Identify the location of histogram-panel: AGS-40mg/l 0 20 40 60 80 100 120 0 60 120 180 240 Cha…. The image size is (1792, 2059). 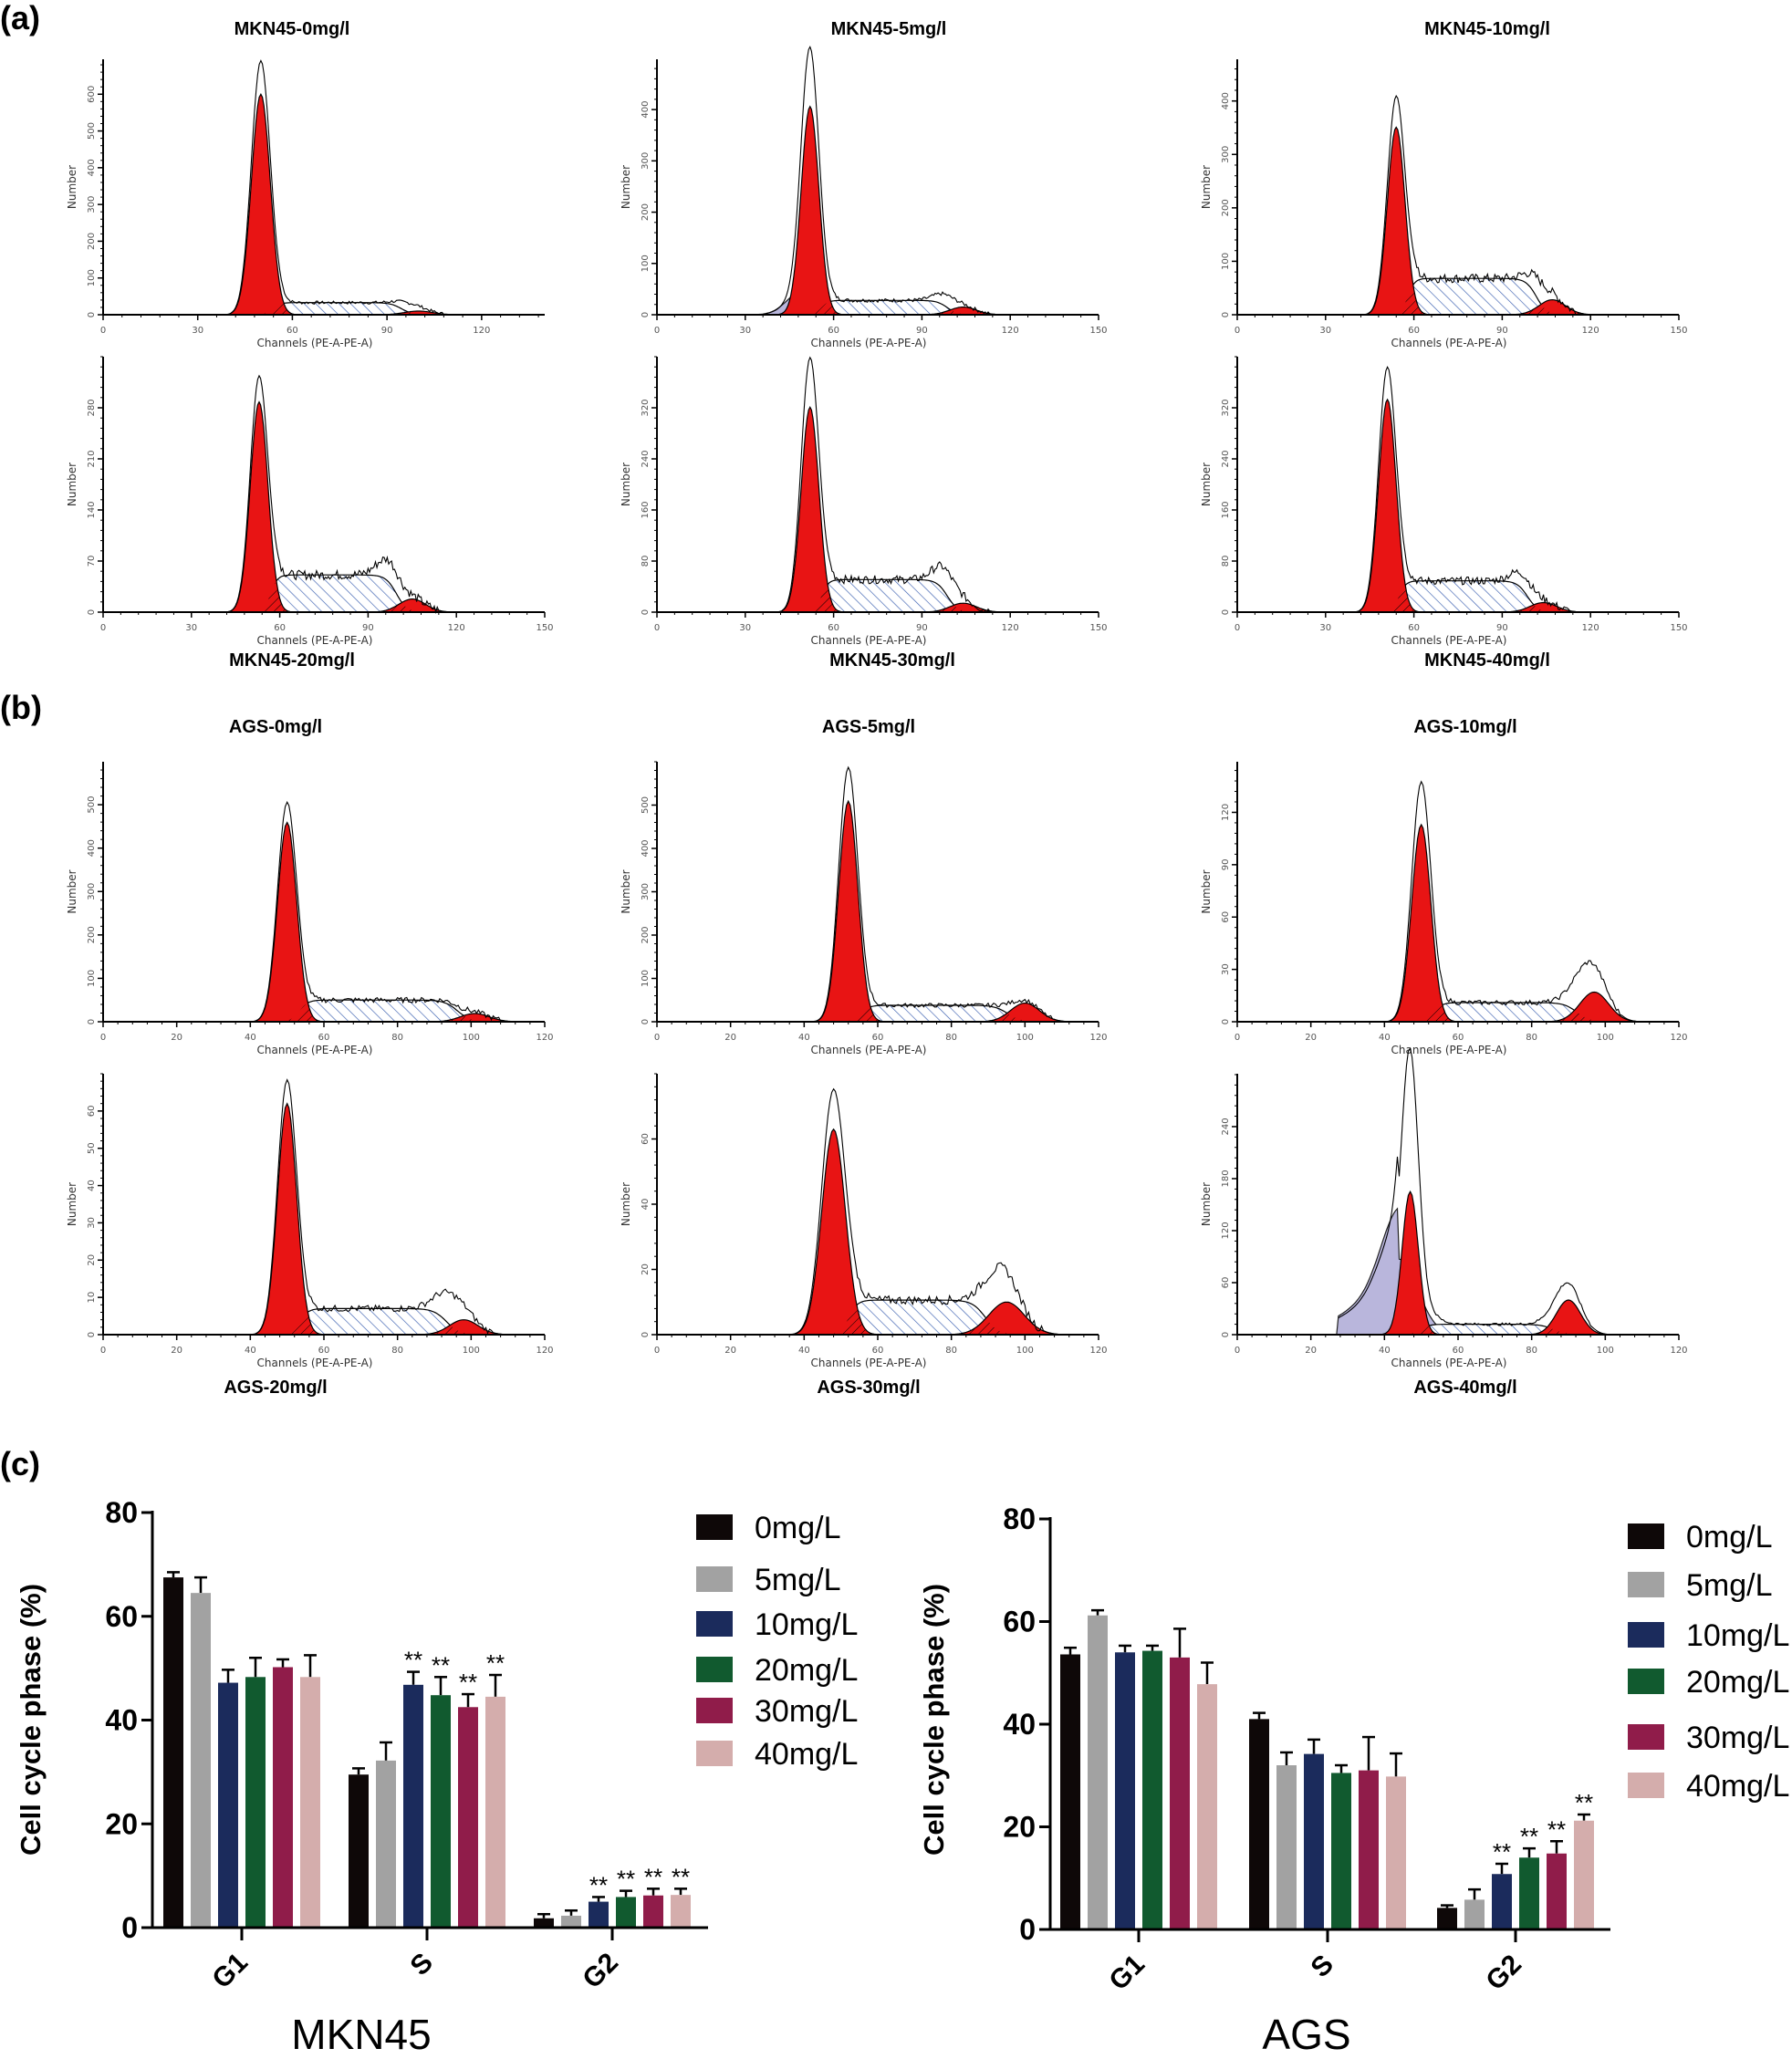
(1444, 1222).